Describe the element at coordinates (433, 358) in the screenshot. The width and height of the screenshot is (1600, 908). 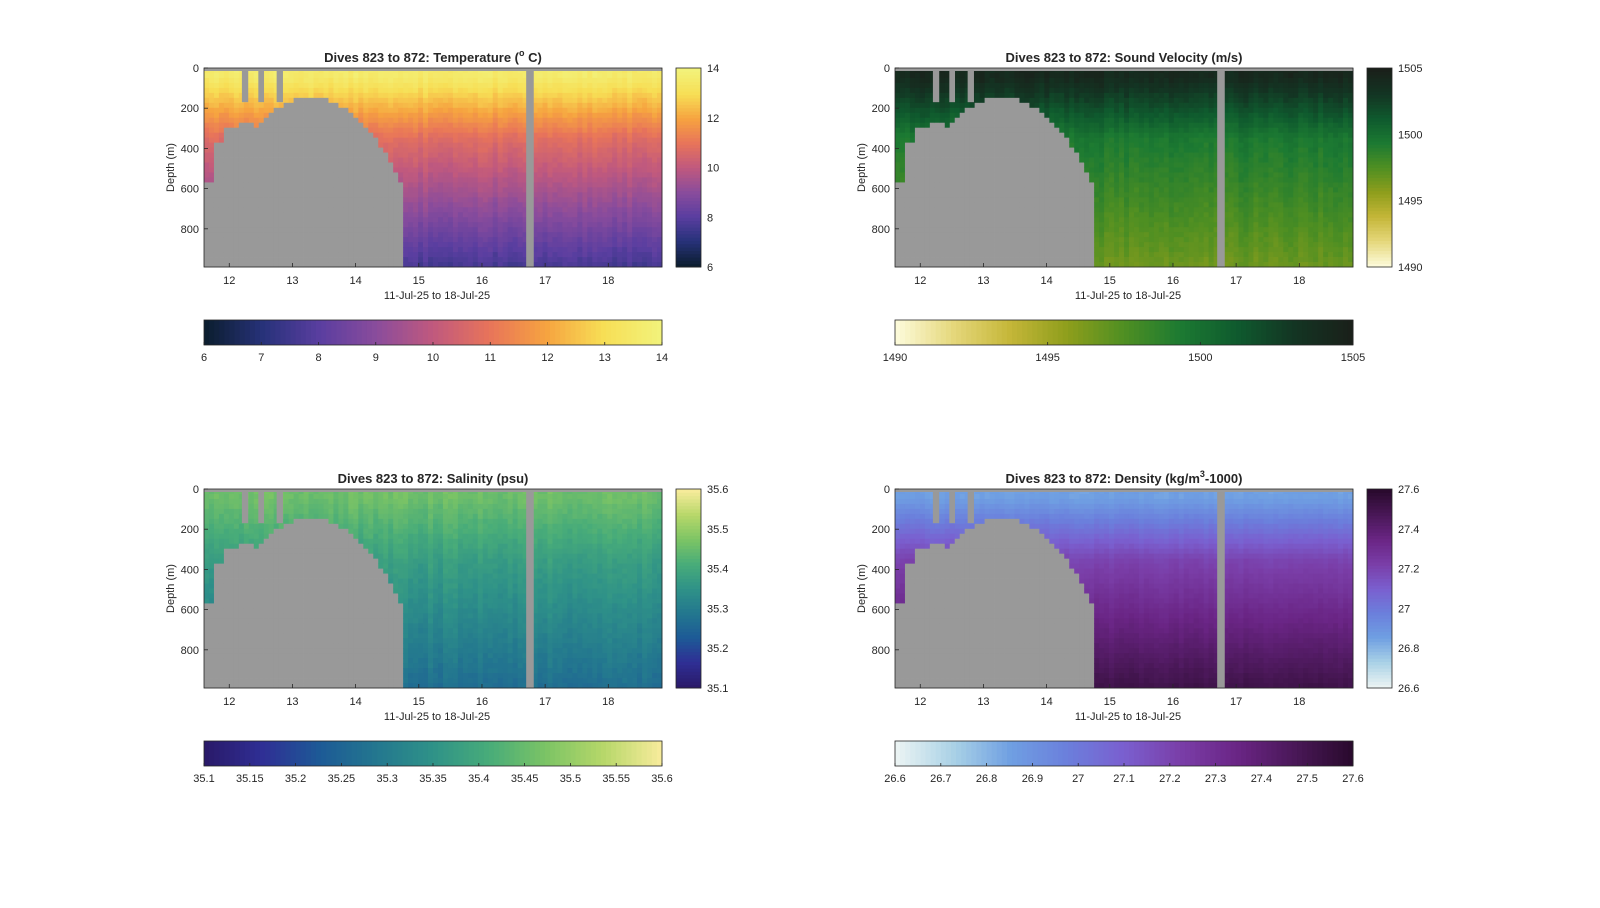
I see `colorbar-tick-label: 10` at that location.